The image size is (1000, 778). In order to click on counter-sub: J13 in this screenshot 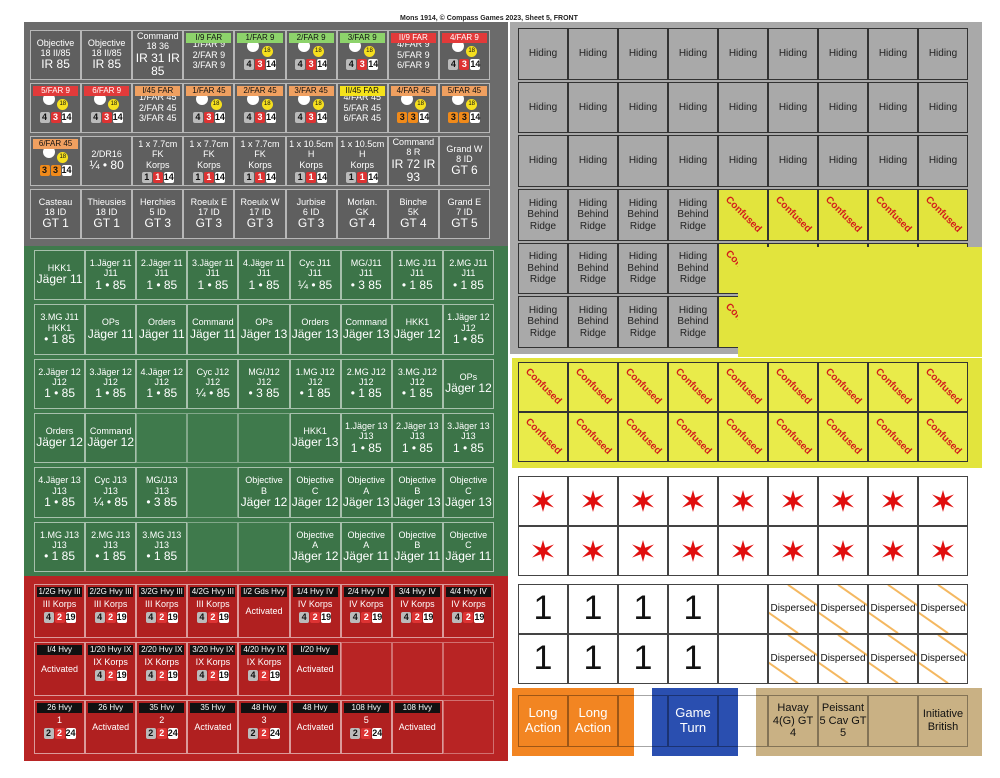, I will do `click(366, 436)`.